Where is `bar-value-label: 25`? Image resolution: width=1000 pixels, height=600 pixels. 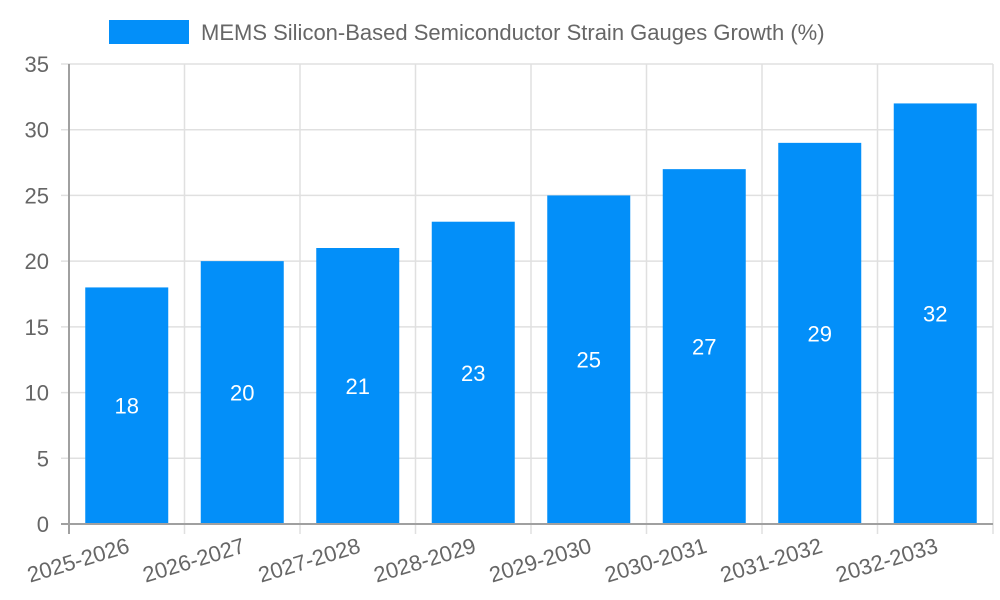
bar-value-label: 25 is located at coordinates (589, 360).